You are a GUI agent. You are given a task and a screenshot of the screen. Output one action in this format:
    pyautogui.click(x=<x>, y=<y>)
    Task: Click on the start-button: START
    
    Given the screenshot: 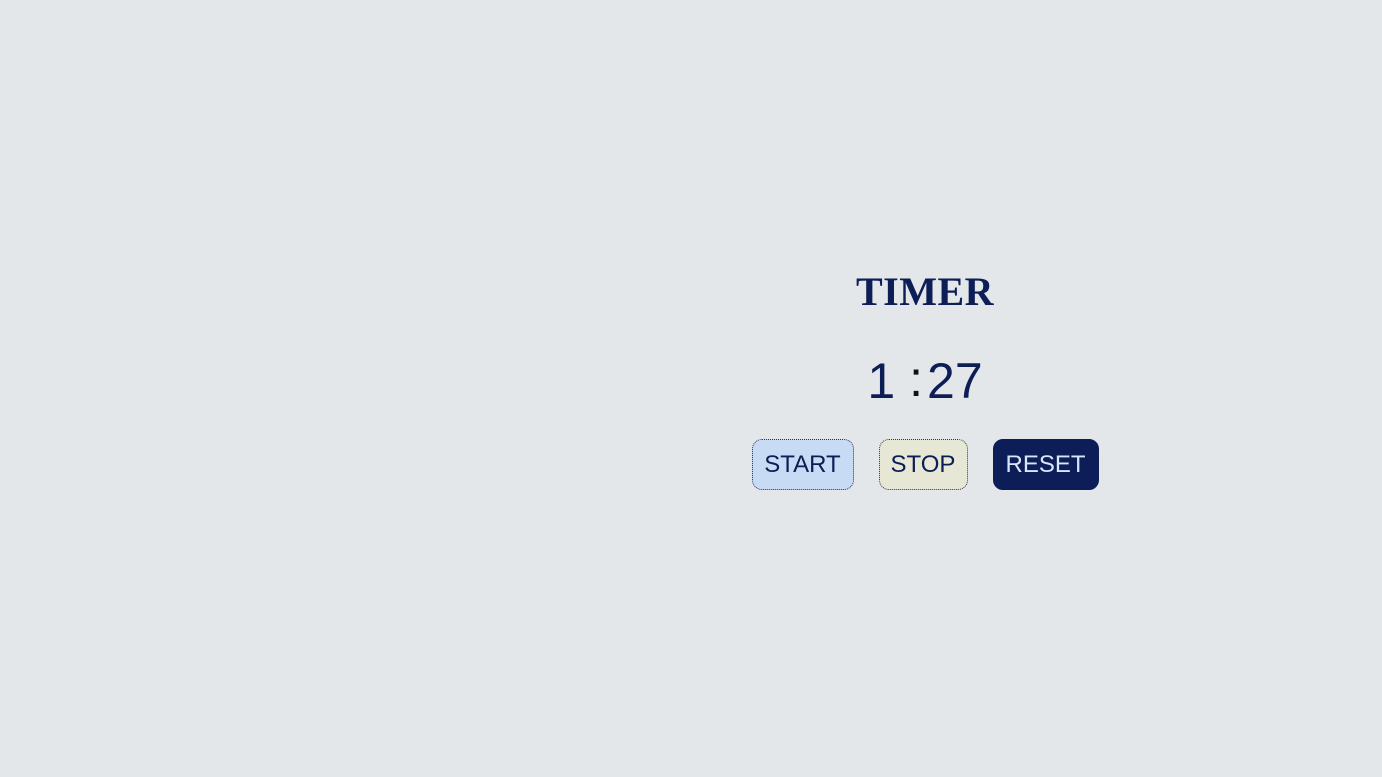 What is the action you would take?
    pyautogui.click(x=802, y=464)
    